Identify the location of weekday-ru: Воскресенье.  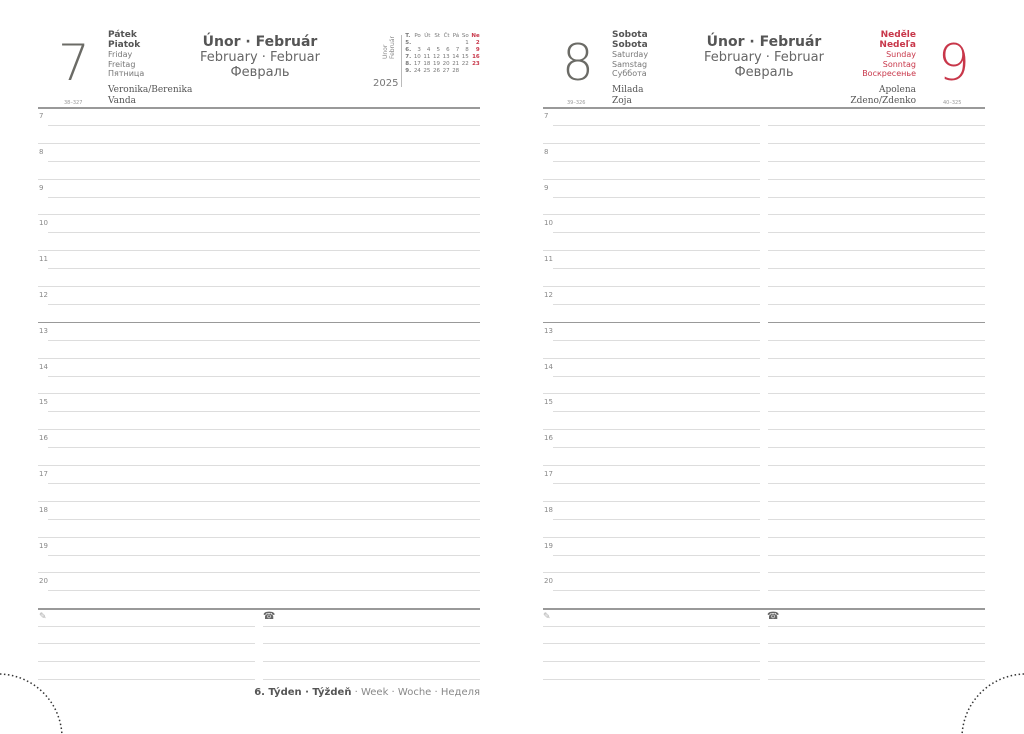
(889, 74).